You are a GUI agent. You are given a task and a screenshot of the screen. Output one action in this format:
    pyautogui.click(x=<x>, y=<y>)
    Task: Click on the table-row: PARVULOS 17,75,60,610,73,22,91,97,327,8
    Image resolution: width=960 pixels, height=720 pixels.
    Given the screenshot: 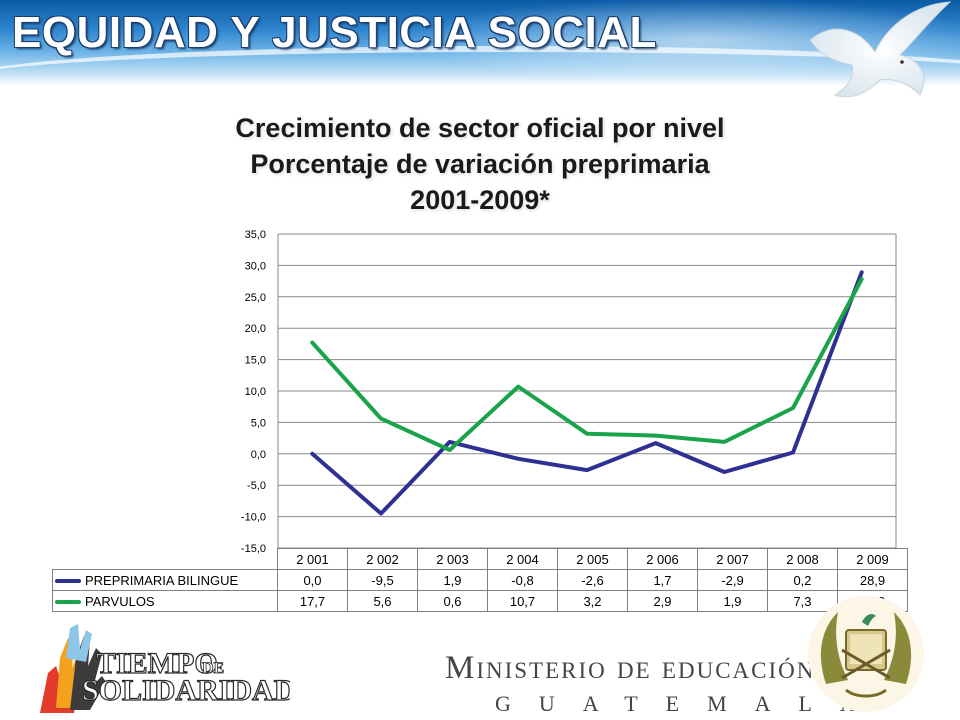 What is the action you would take?
    pyautogui.click(x=480, y=601)
    